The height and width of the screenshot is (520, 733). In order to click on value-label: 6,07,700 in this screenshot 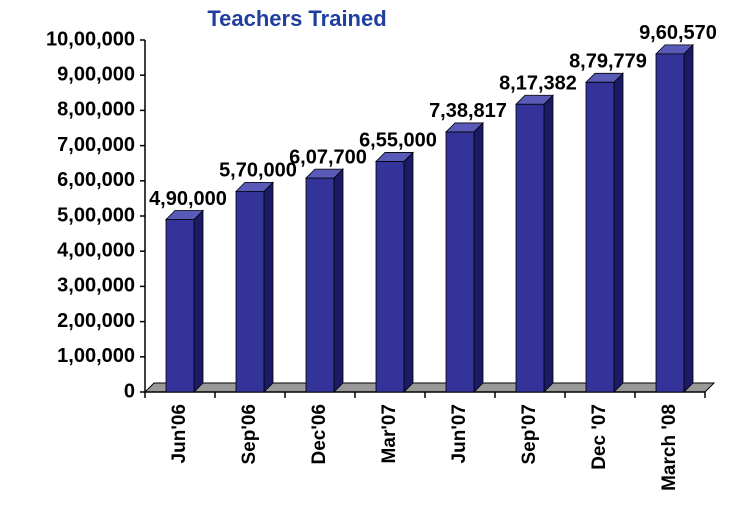, I will do `click(328, 157)`.